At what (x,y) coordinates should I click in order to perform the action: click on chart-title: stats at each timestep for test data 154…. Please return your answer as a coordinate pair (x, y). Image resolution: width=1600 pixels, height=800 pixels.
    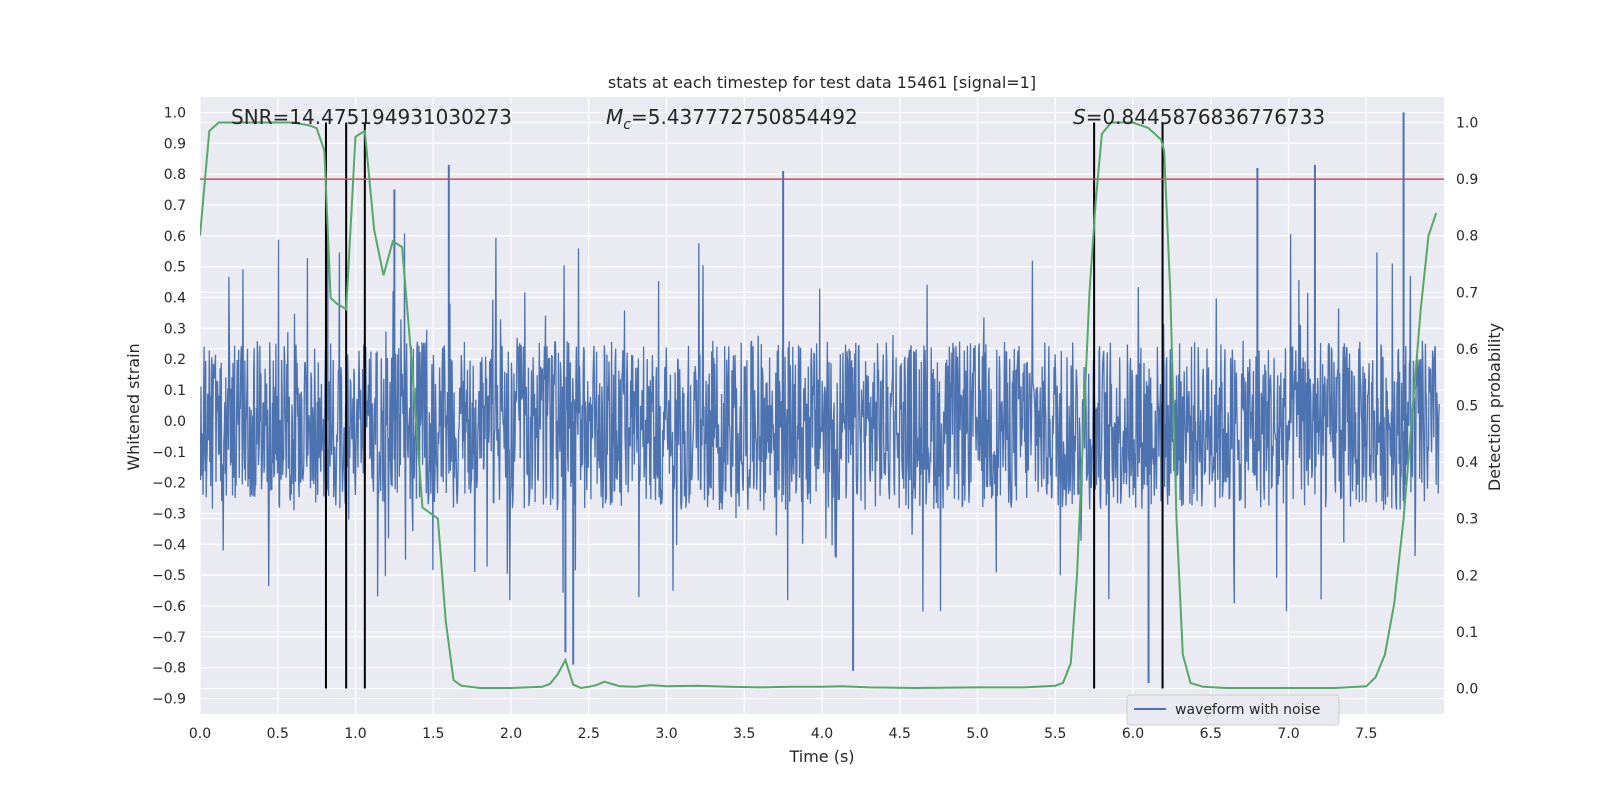
    Looking at the image, I should click on (822, 82).